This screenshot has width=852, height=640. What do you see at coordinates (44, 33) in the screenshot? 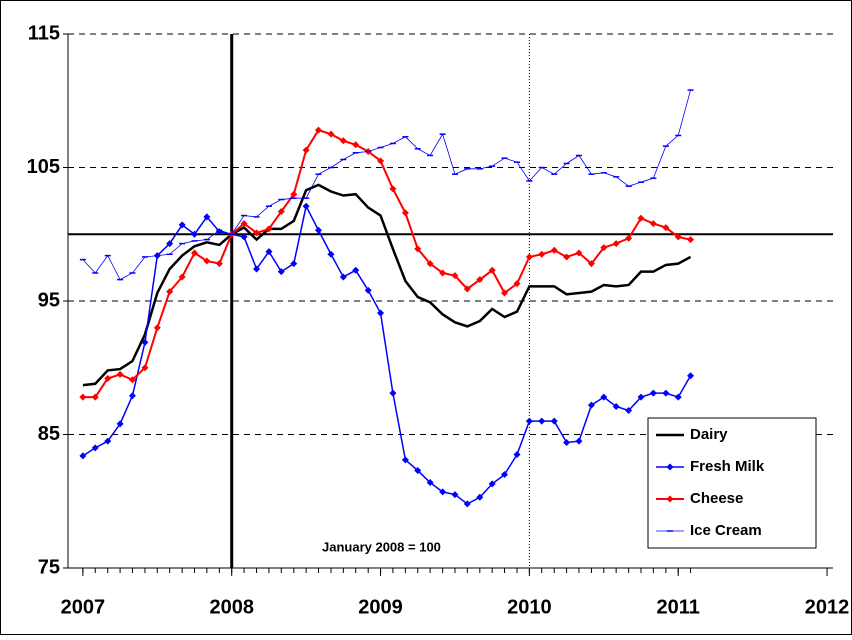
I see `y-tick-label: 115` at bounding box center [44, 33].